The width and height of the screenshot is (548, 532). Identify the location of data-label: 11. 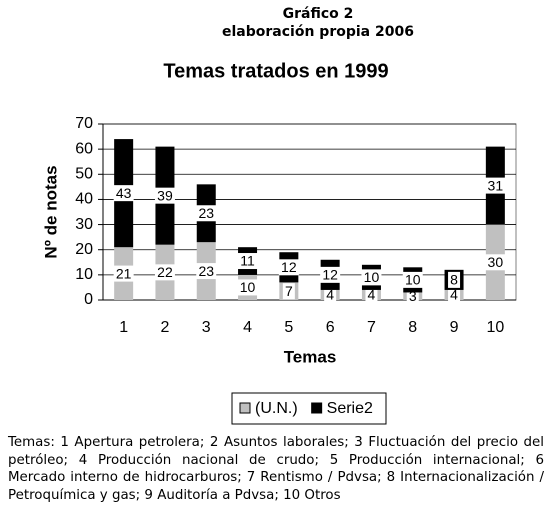
(247, 261).